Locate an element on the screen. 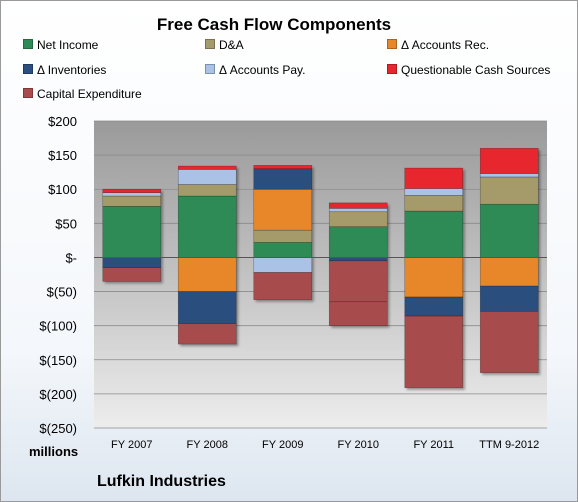 The height and width of the screenshot is (502, 578). y-tick-label: $50 is located at coordinates (66, 223).